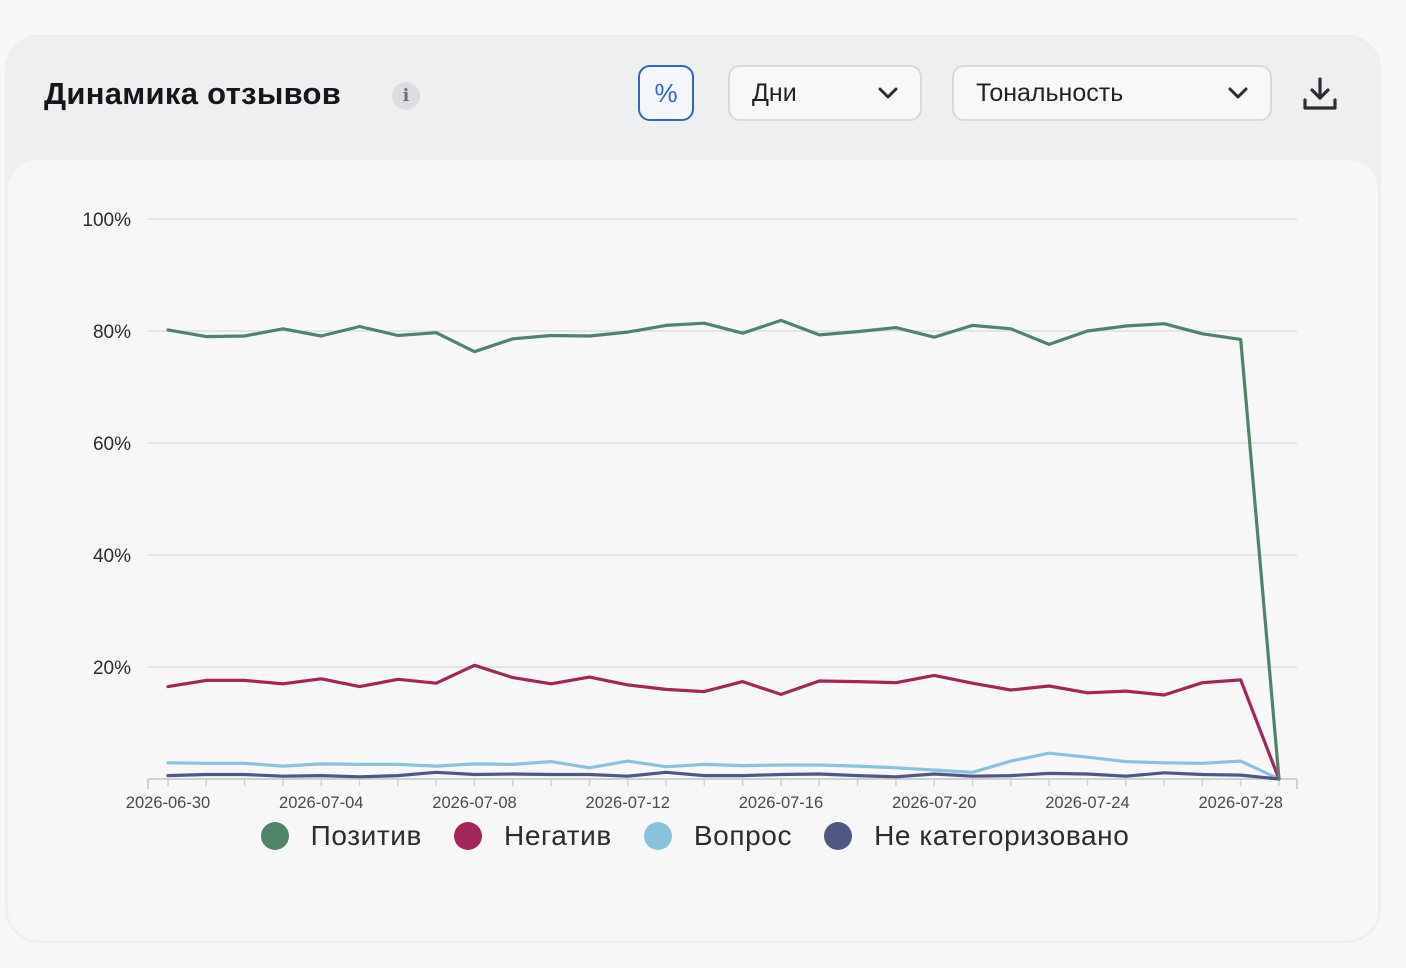 This screenshot has height=968, width=1406. What do you see at coordinates (106, 220) in the screenshot?
I see `y-tick-label: 100%` at bounding box center [106, 220].